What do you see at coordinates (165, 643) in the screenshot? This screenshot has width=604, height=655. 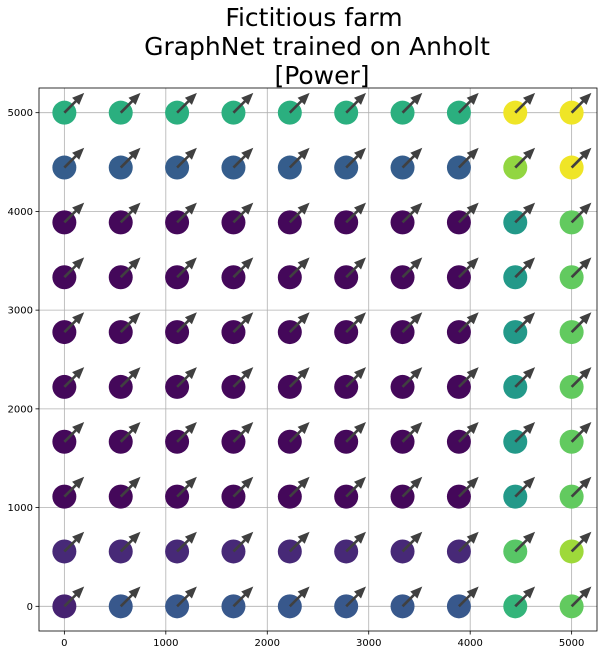 I see `x-tick-label: 1000` at bounding box center [165, 643].